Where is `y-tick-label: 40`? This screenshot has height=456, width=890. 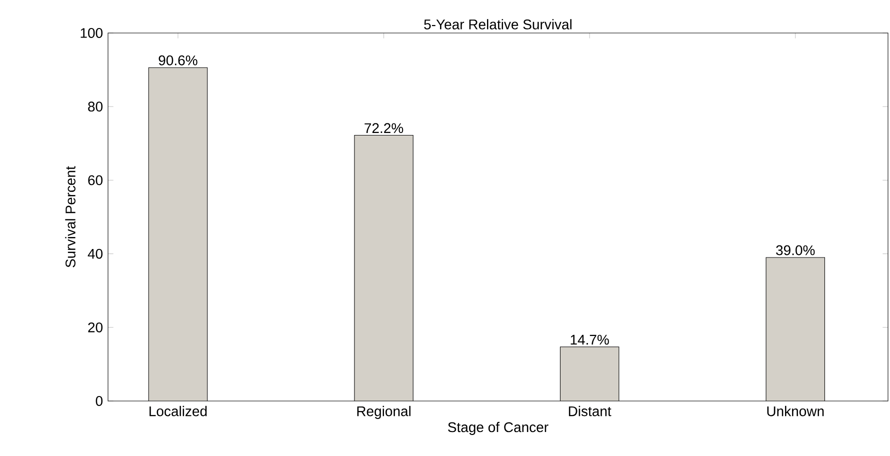
y-tick-label: 40 is located at coordinates (95, 253).